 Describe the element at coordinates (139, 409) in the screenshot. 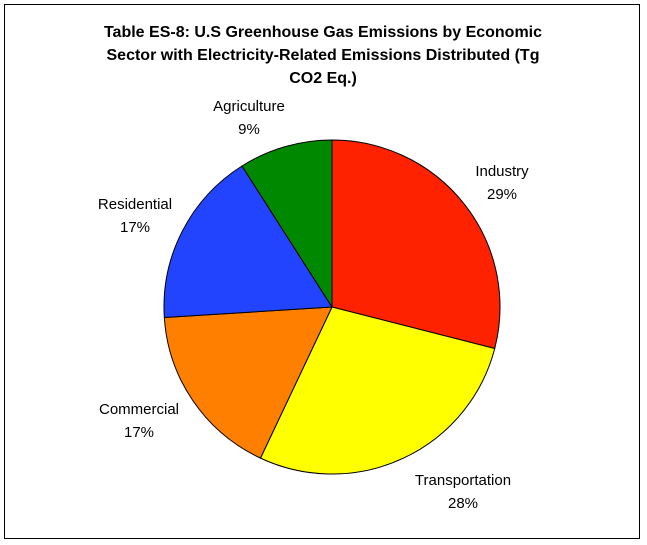

I see `slice-label-commercial: Commercial` at that location.